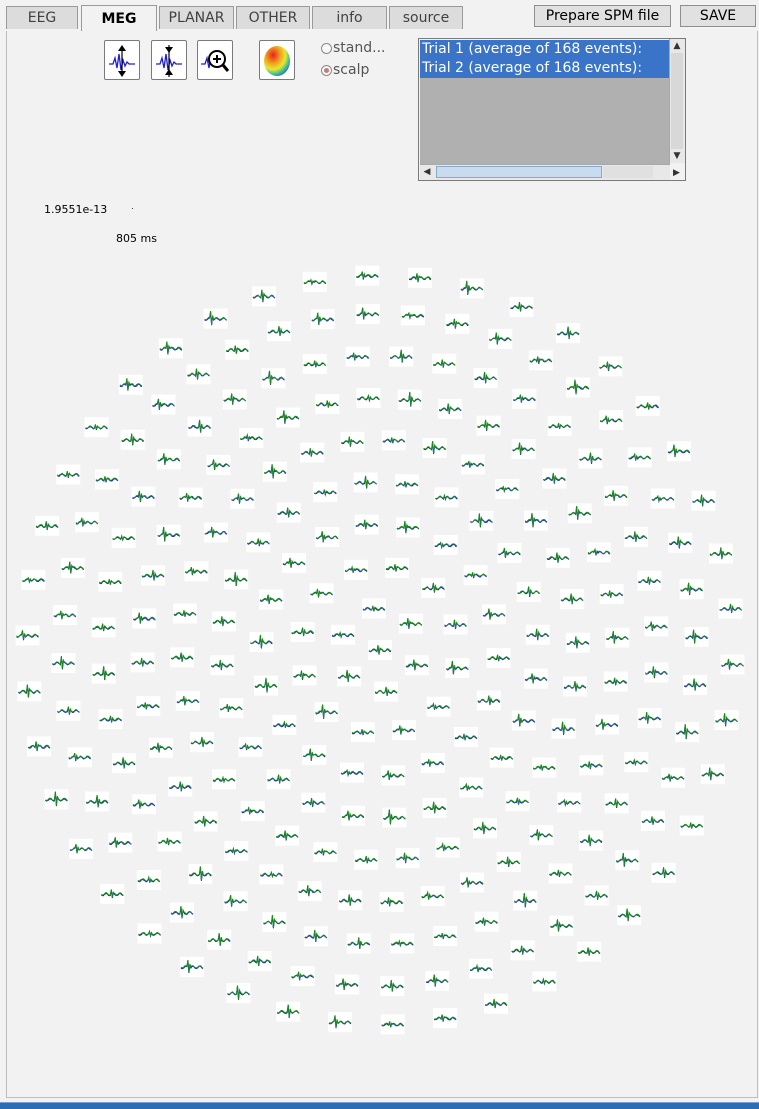 Image resolution: width=759 pixels, height=1109 pixels. What do you see at coordinates (215, 60) in the screenshot?
I see `zoom-in-button` at bounding box center [215, 60].